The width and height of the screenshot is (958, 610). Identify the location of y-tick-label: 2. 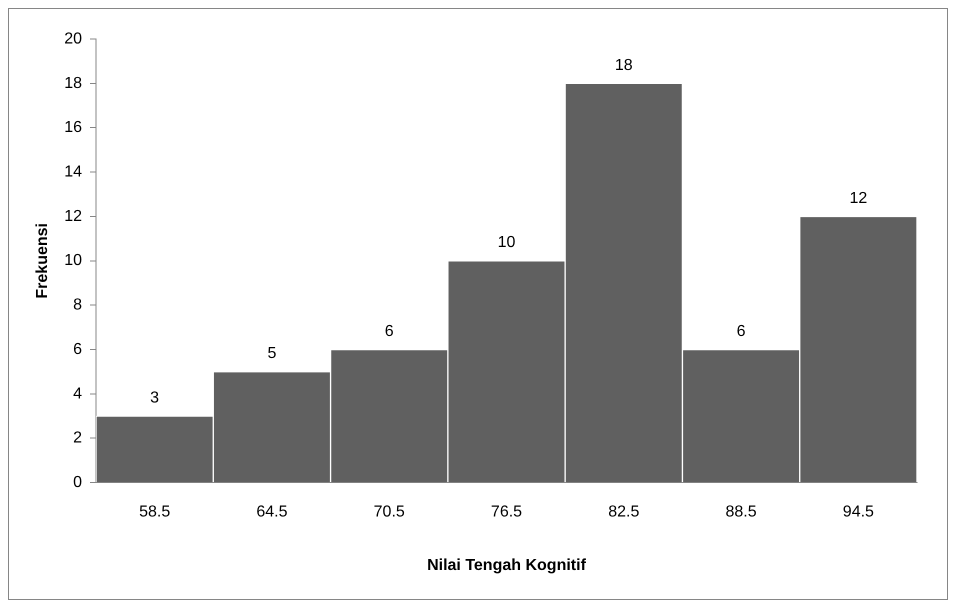
(77, 438).